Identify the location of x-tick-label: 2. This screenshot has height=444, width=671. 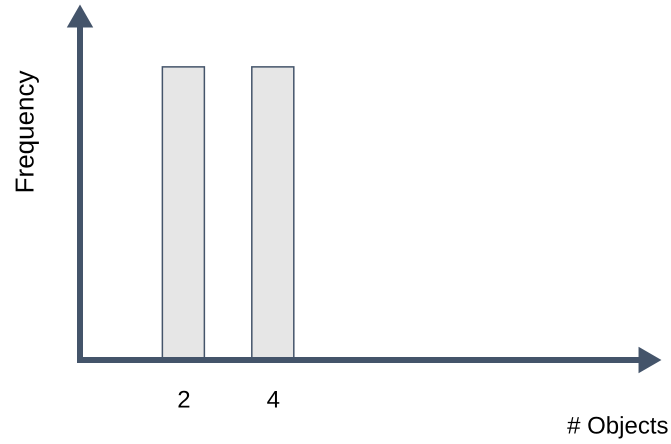
(184, 400).